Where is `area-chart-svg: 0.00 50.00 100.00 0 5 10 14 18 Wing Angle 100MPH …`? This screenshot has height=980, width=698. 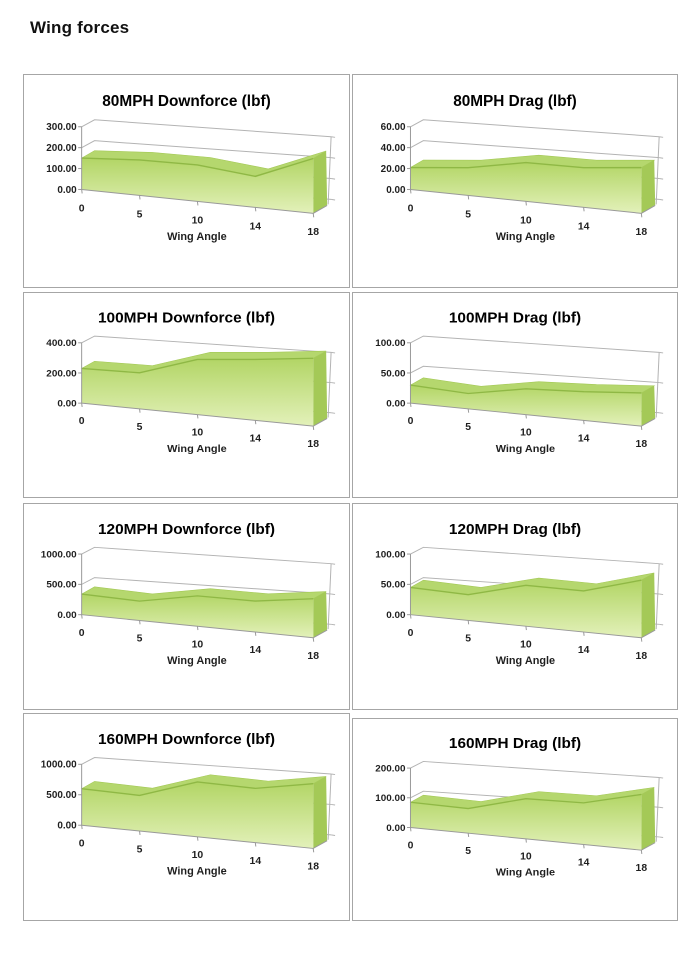 area-chart-svg: 0.00 50.00 100.00 0 5 10 14 18 Wing Angle 100MPH … is located at coordinates (519, 382).